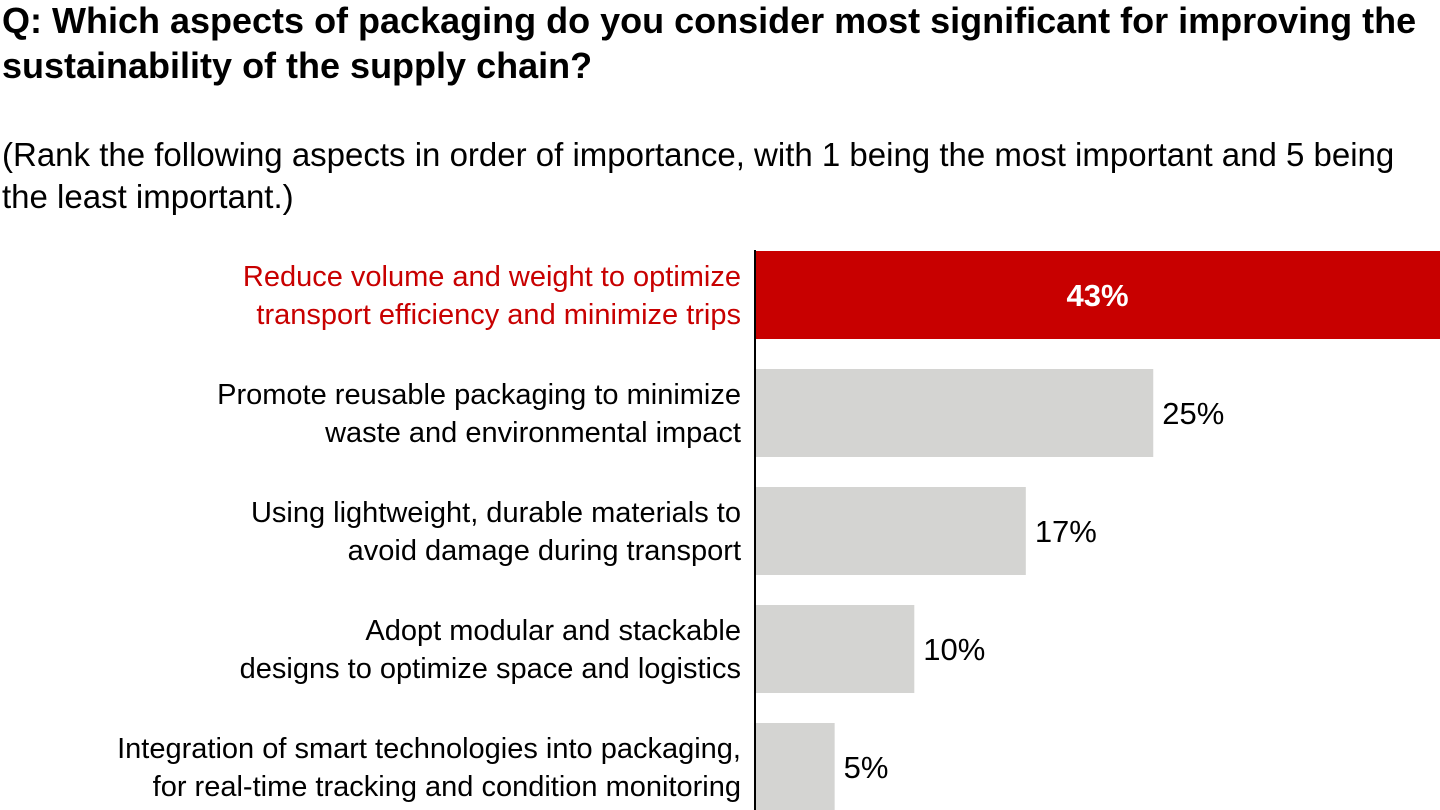 This screenshot has width=1440, height=810. Describe the element at coordinates (954, 649) in the screenshot. I see `value-label-4: 10%` at that location.